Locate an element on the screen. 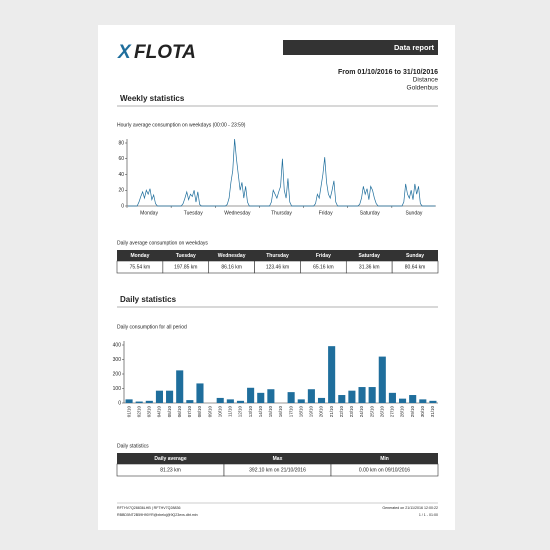  footer-text: 1 / 1 - 01:00 is located at coordinates (428, 515).